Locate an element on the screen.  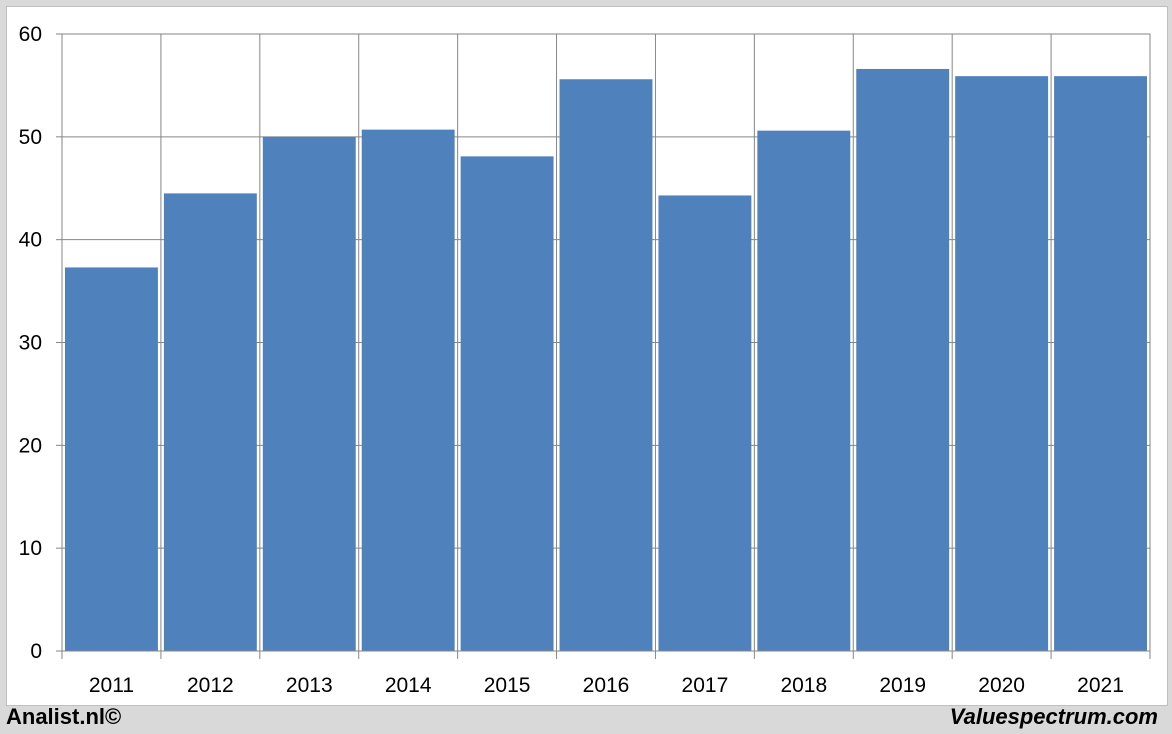
x-tick-label: 2020 is located at coordinates (1001, 685).